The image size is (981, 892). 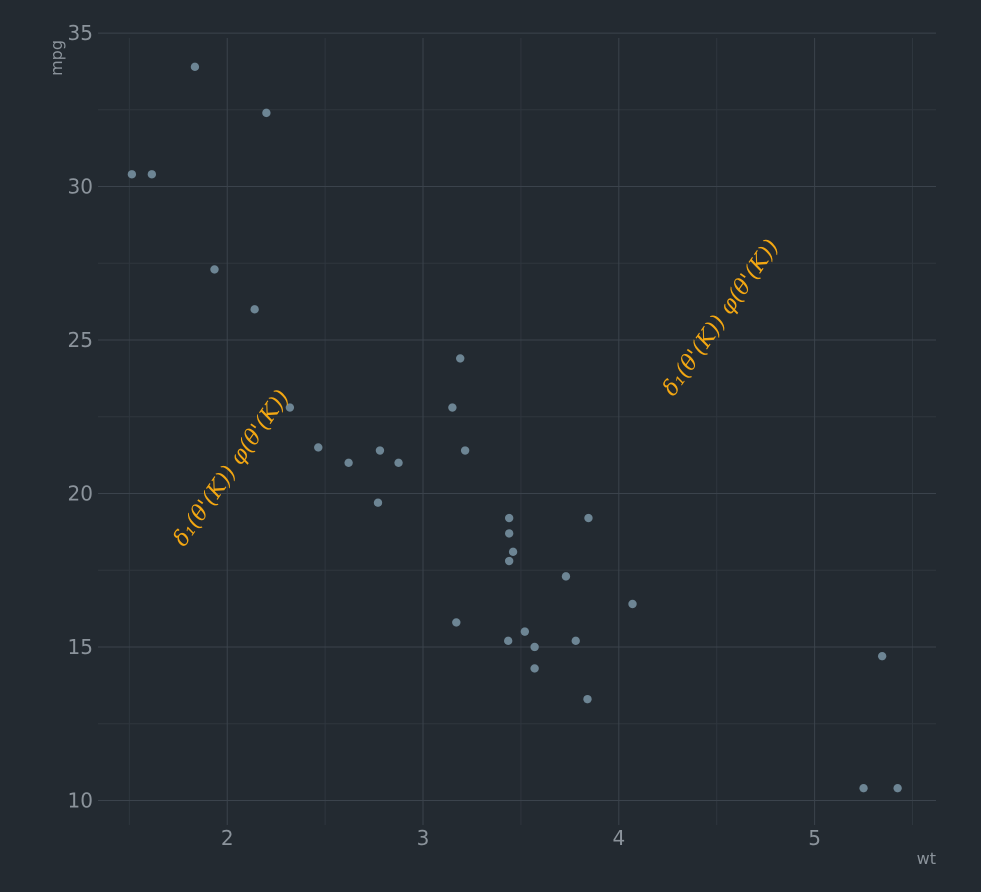 What do you see at coordinates (80, 33) in the screenshot?
I see `y-tick-label: 35` at bounding box center [80, 33].